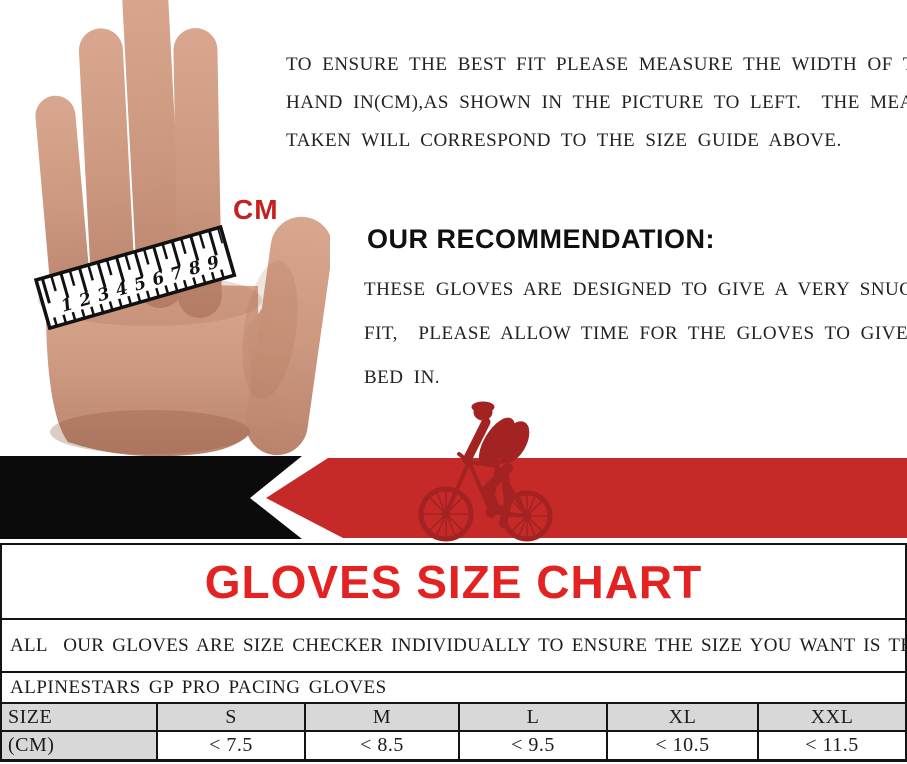 The image size is (907, 764). Describe the element at coordinates (831, 716) in the screenshot. I see `size-header-xxl: XXL` at that location.